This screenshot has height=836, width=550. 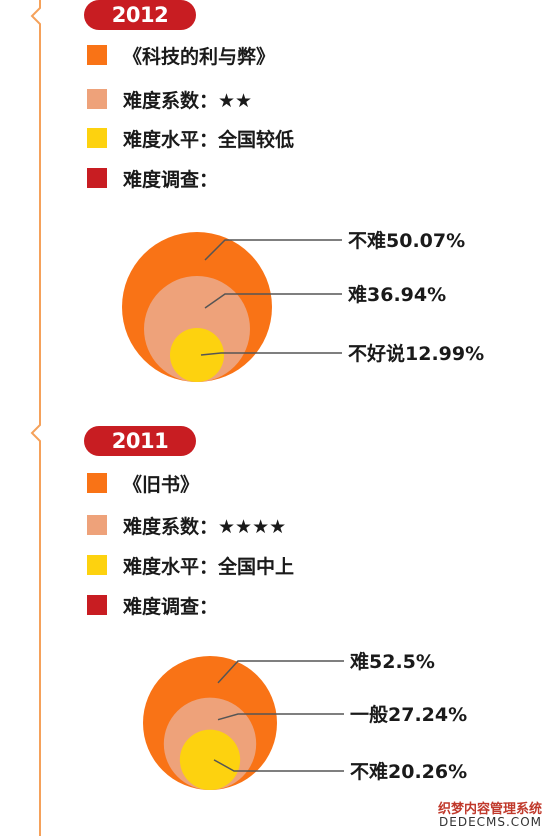 I want to click on data-label: 难36.94%, so click(x=396, y=294).